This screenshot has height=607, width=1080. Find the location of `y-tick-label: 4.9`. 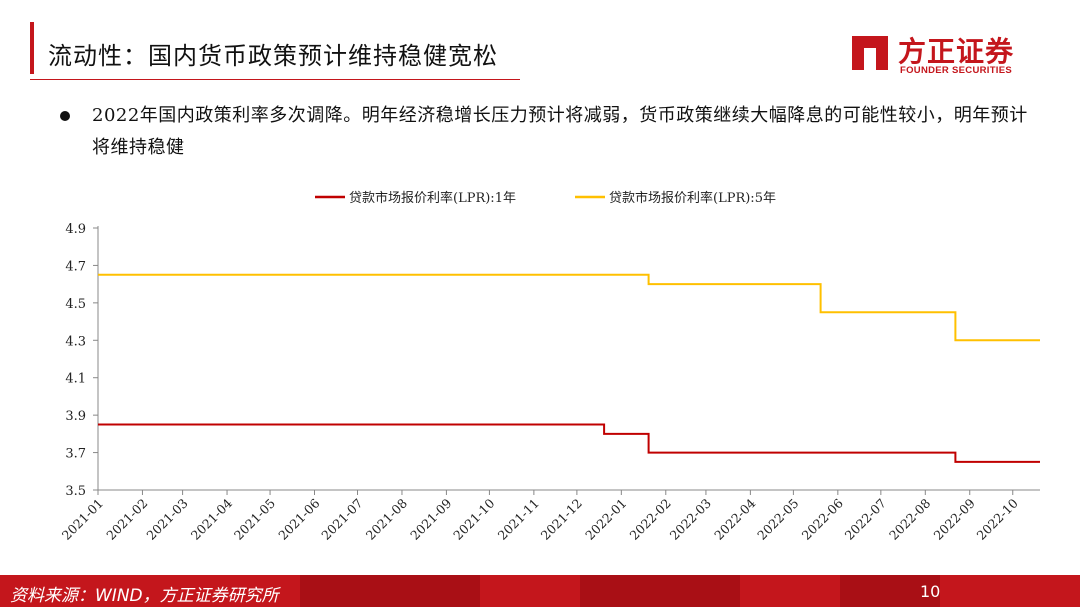

y-tick-label: 4.9 is located at coordinates (75, 229).